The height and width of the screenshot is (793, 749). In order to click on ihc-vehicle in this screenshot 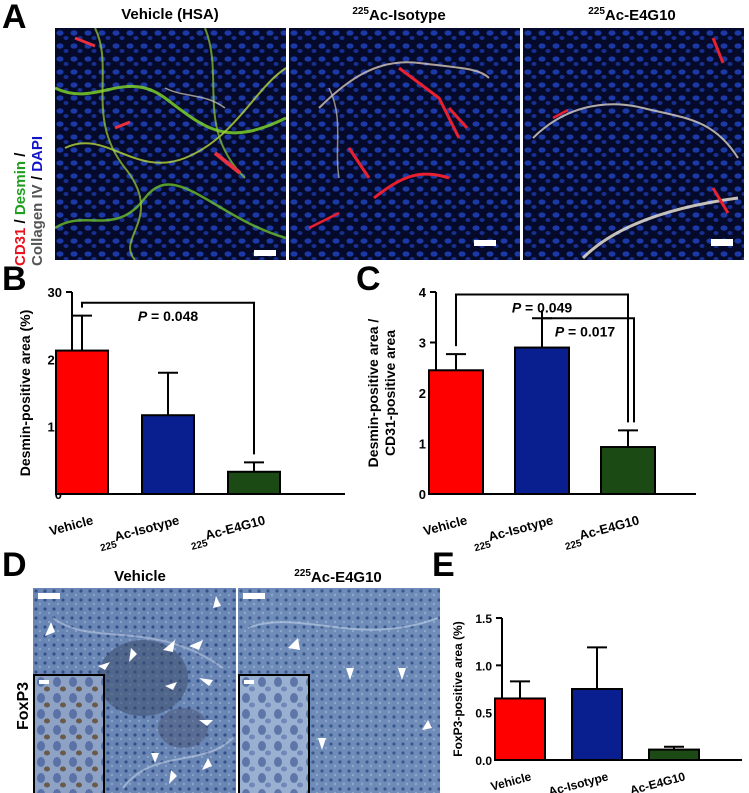, I will do `click(134, 690)`.